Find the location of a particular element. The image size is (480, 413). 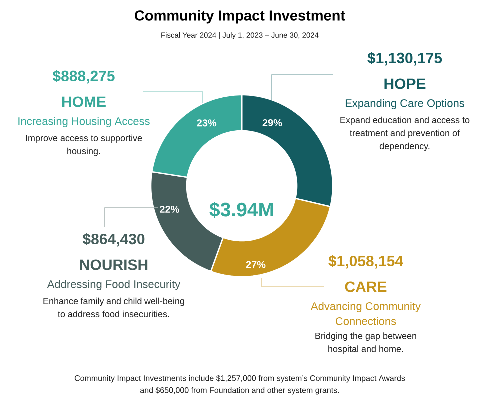

text: Enhance family and child well-being to address food insecurities. is located at coordinates (114, 308).